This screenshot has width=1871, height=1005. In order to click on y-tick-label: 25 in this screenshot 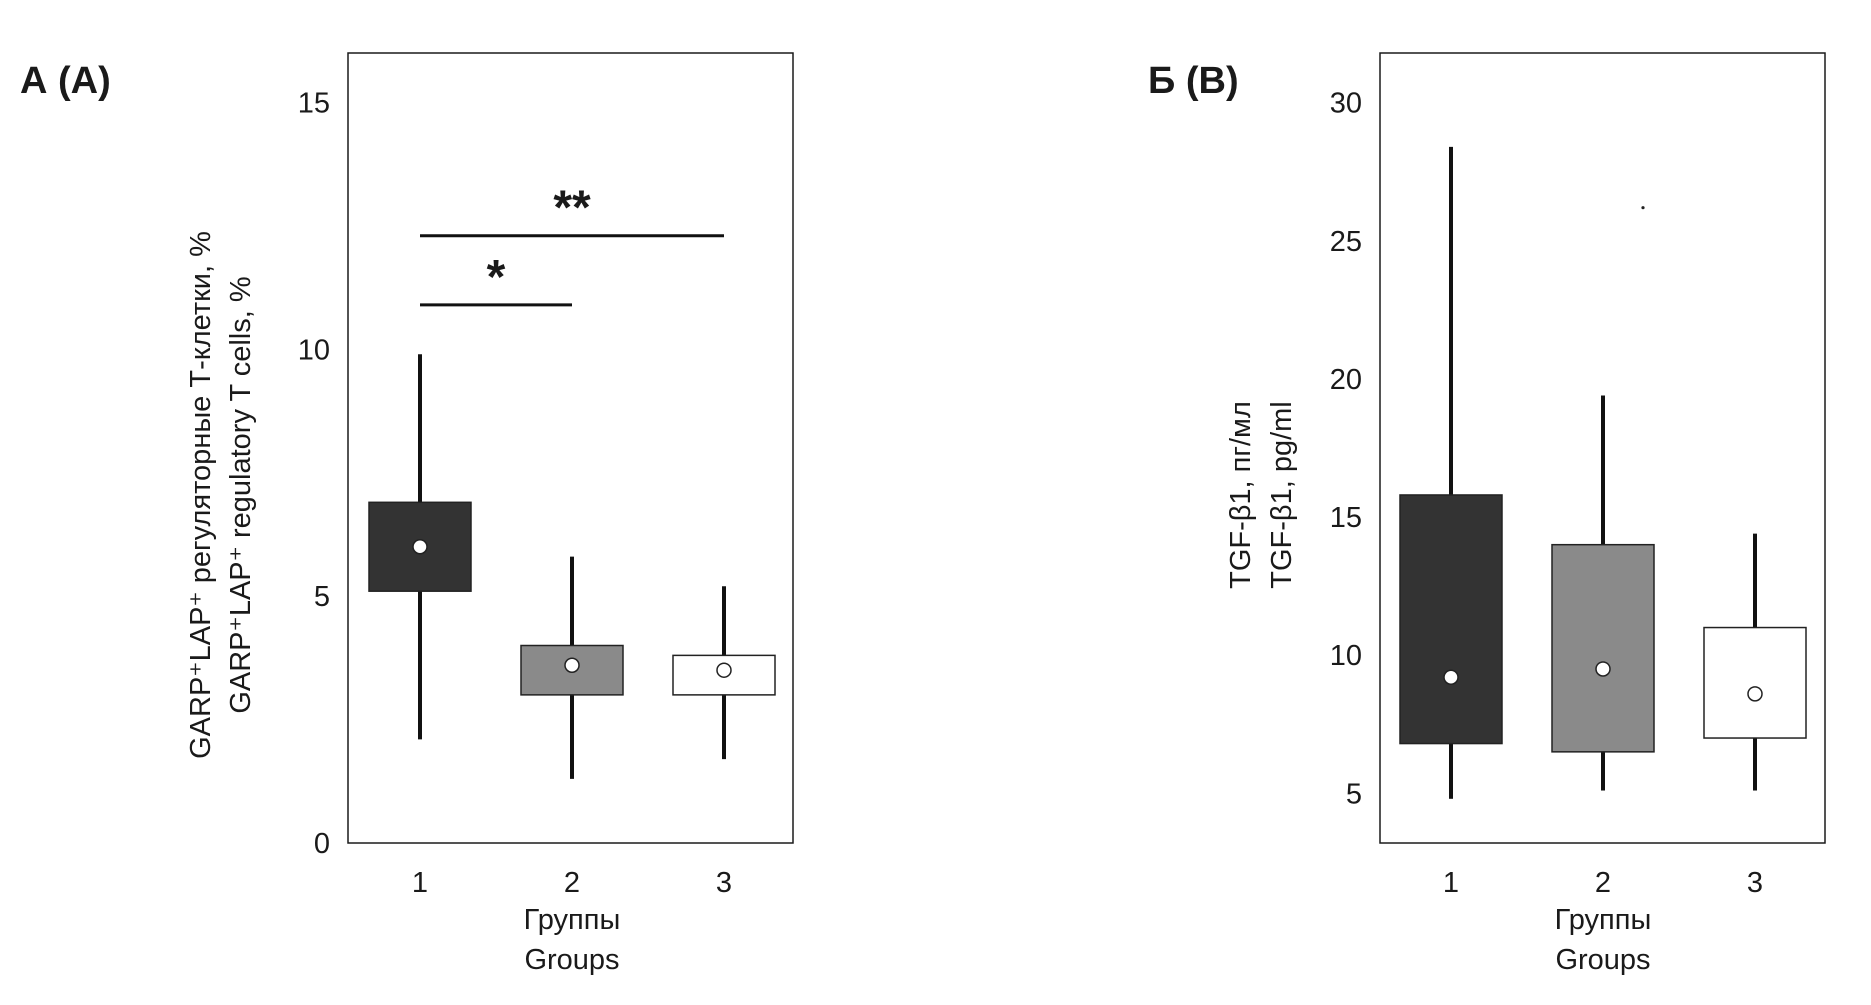, I will do `click(1346, 242)`.